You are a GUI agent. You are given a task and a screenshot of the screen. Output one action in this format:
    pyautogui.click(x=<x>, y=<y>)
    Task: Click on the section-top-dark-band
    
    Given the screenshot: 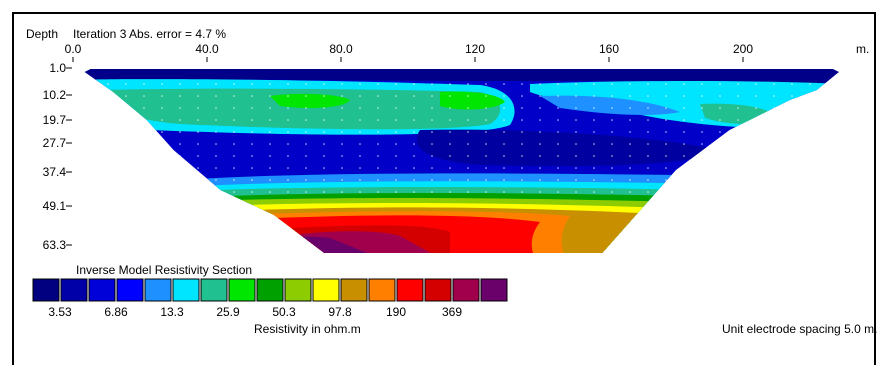 What is the action you would take?
    pyautogui.click(x=461, y=76)
    